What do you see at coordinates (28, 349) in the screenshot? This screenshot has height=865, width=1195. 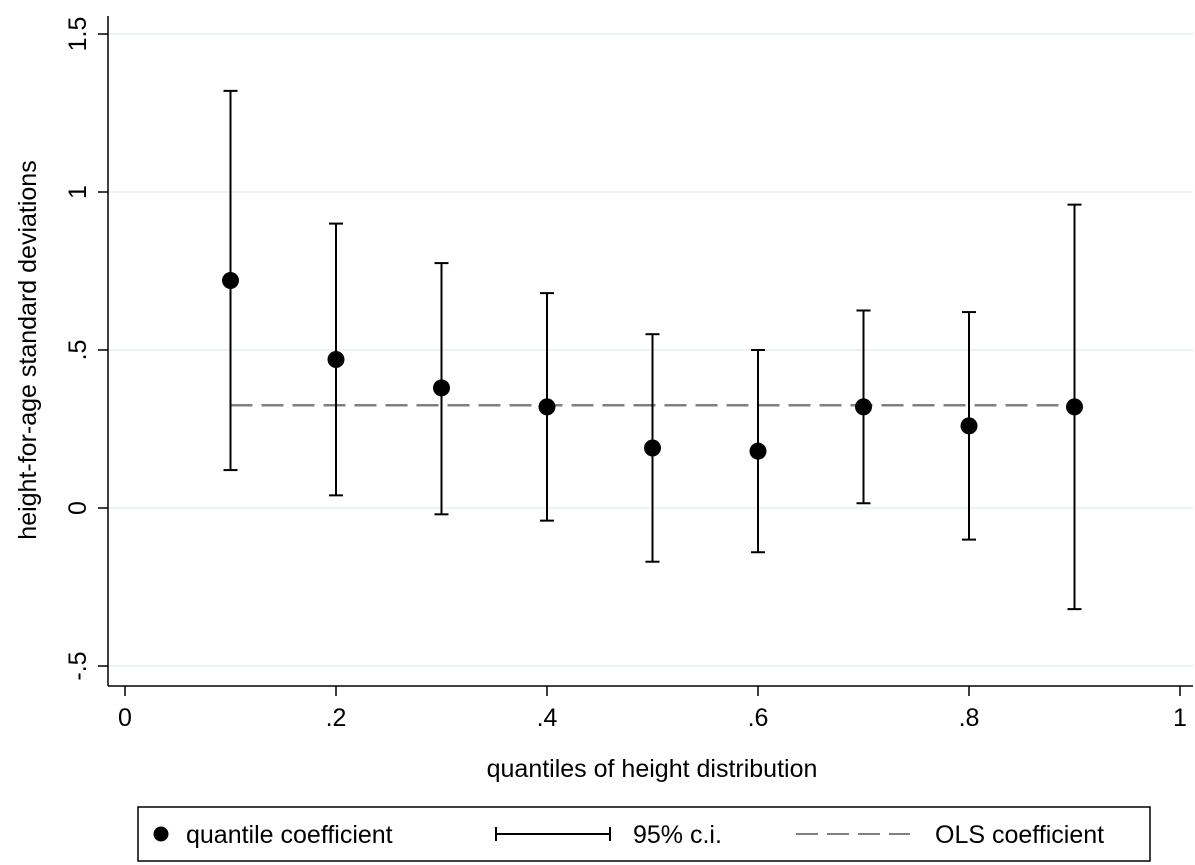 I see `y-axis-title: height-for-age standard deviations` at bounding box center [28, 349].